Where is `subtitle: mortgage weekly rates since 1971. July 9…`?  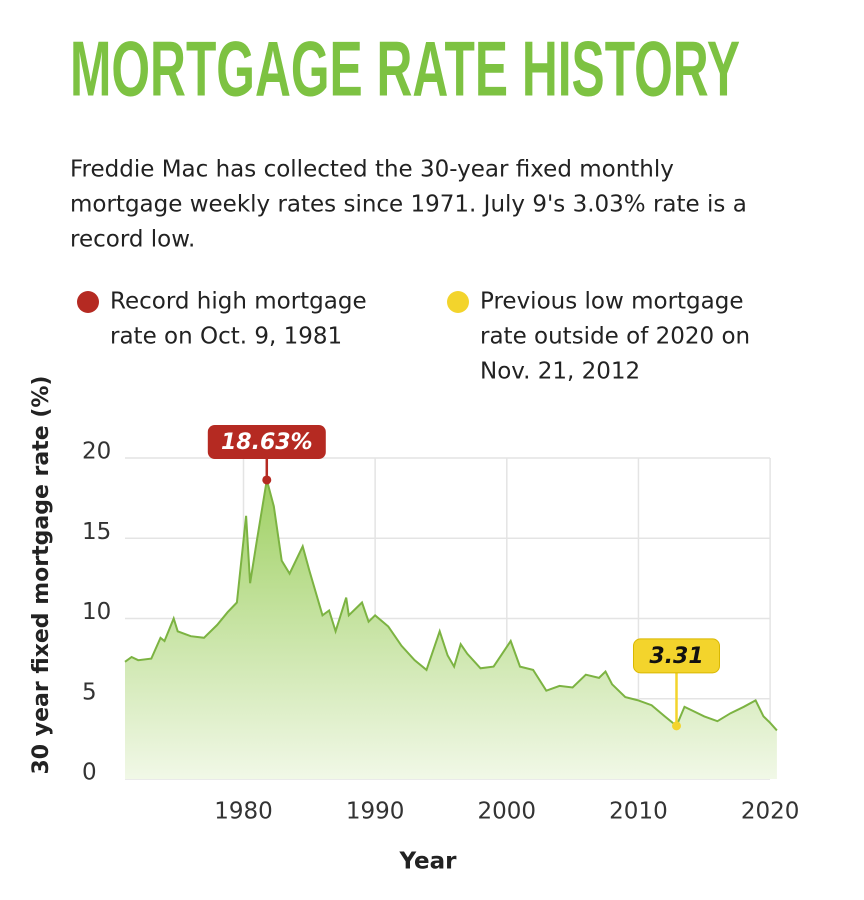 subtitle: mortgage weekly rates since 1971. July 9… is located at coordinates (408, 205).